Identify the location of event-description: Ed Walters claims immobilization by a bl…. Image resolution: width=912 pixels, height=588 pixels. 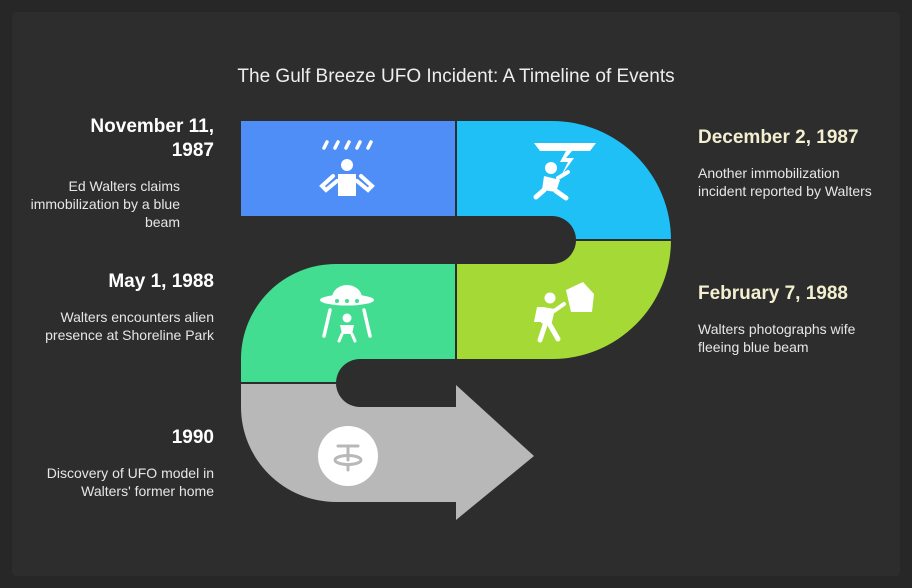
(105, 204).